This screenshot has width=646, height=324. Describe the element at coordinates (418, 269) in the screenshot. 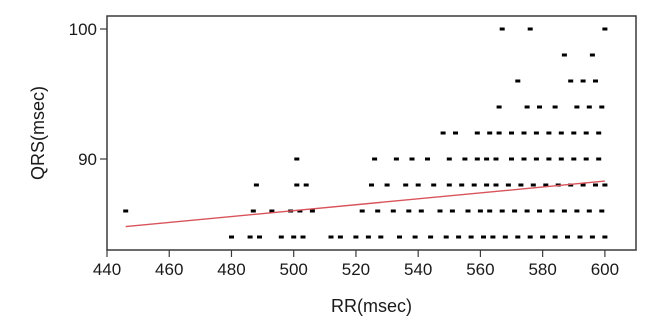

I see `x-tick-label: 540` at that location.